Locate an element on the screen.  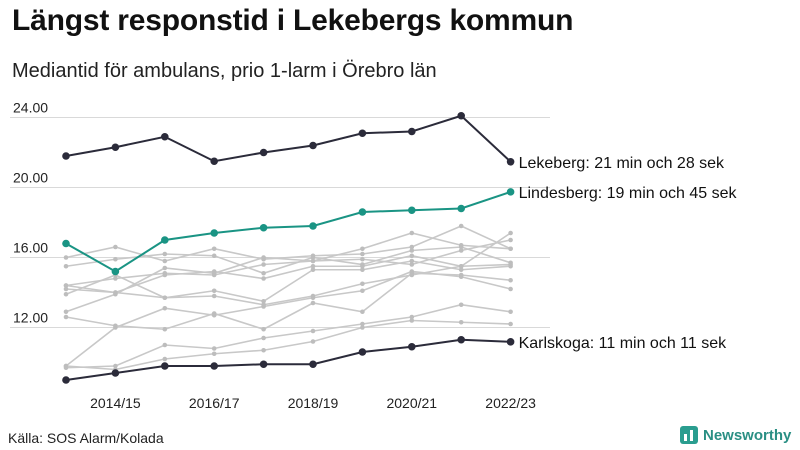
series-line-lekeberg is located at coordinates (288, 138).